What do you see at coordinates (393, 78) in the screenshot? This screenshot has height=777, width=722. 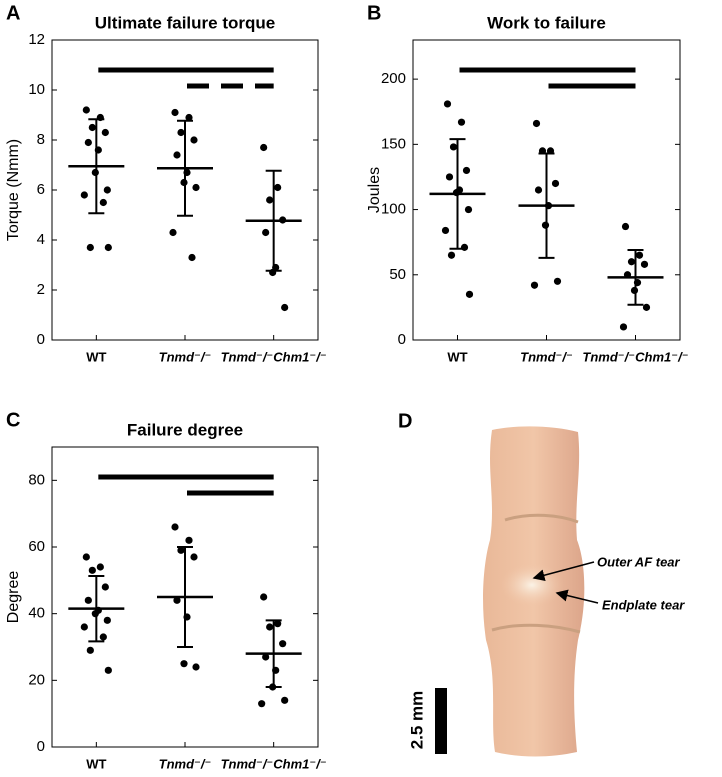 I see `y-tick-label: 200` at bounding box center [393, 78].